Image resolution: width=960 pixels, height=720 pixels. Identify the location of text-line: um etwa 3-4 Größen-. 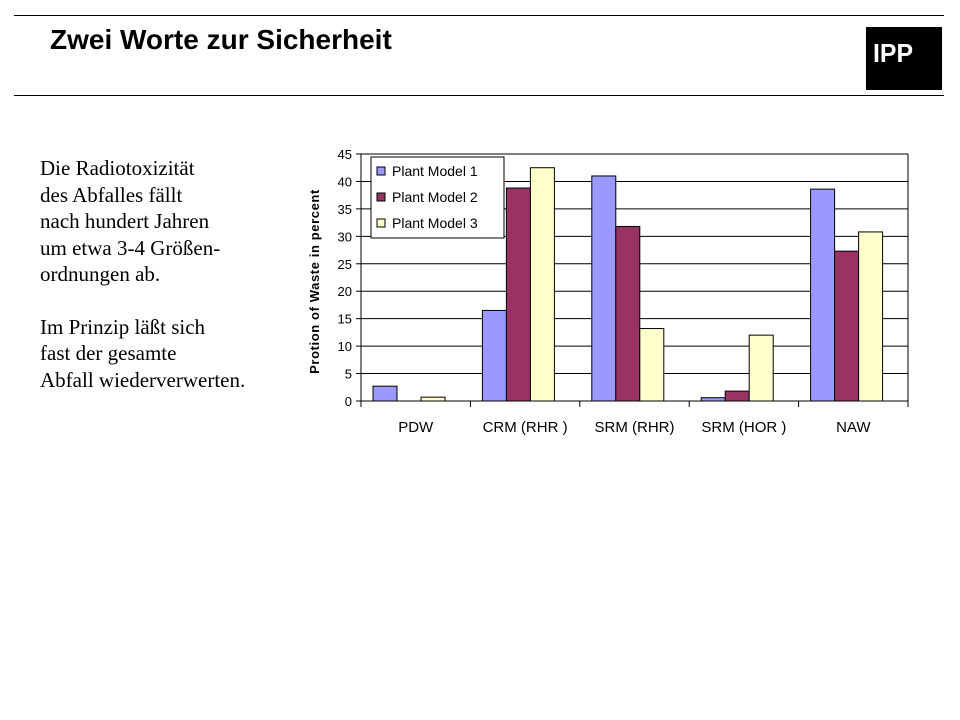
(130, 247).